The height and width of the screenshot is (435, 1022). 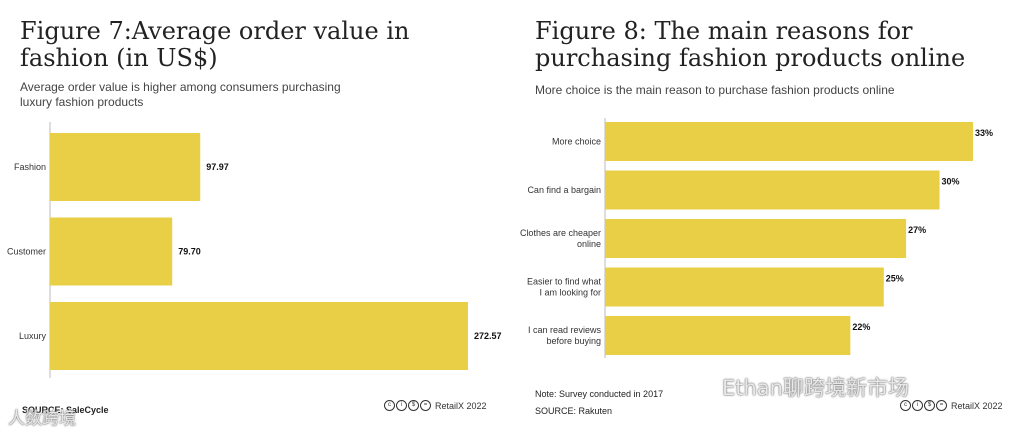 What do you see at coordinates (951, 182) in the screenshot?
I see `value-label-1: 30%` at bounding box center [951, 182].